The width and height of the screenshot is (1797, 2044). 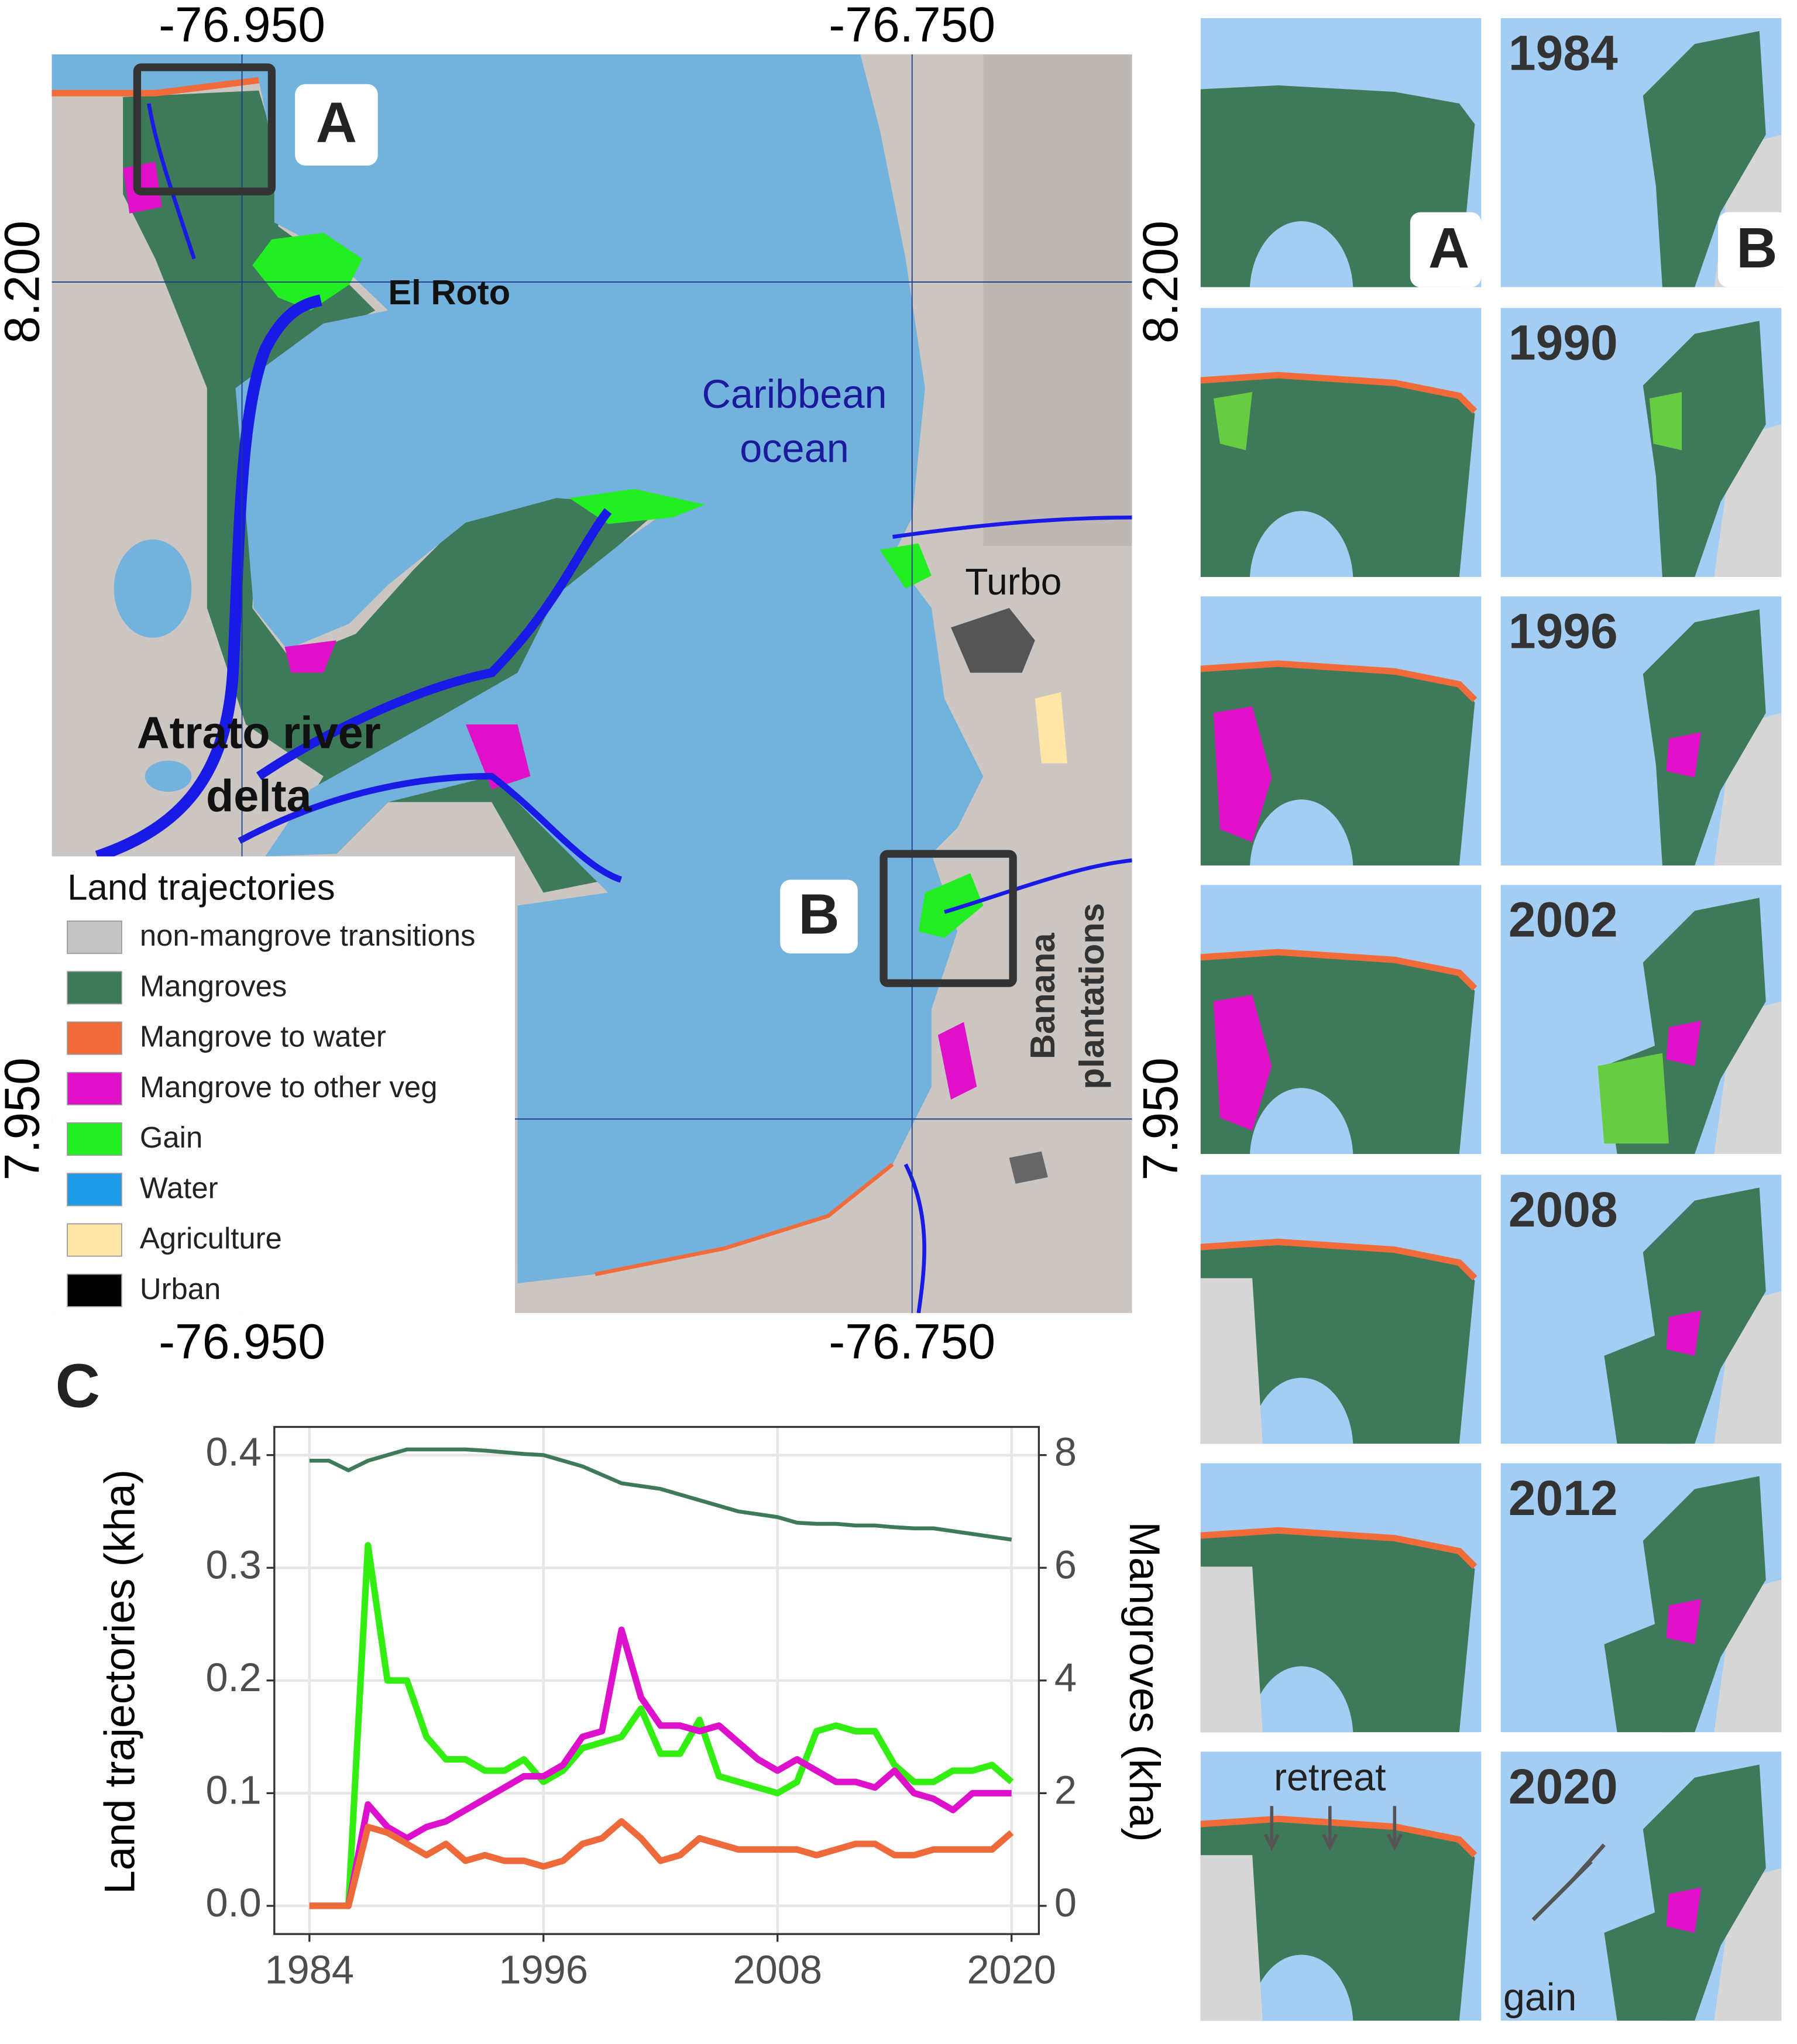 What do you see at coordinates (289, 1087) in the screenshot?
I see `legend-label: Mangrove to other veg` at bounding box center [289, 1087].